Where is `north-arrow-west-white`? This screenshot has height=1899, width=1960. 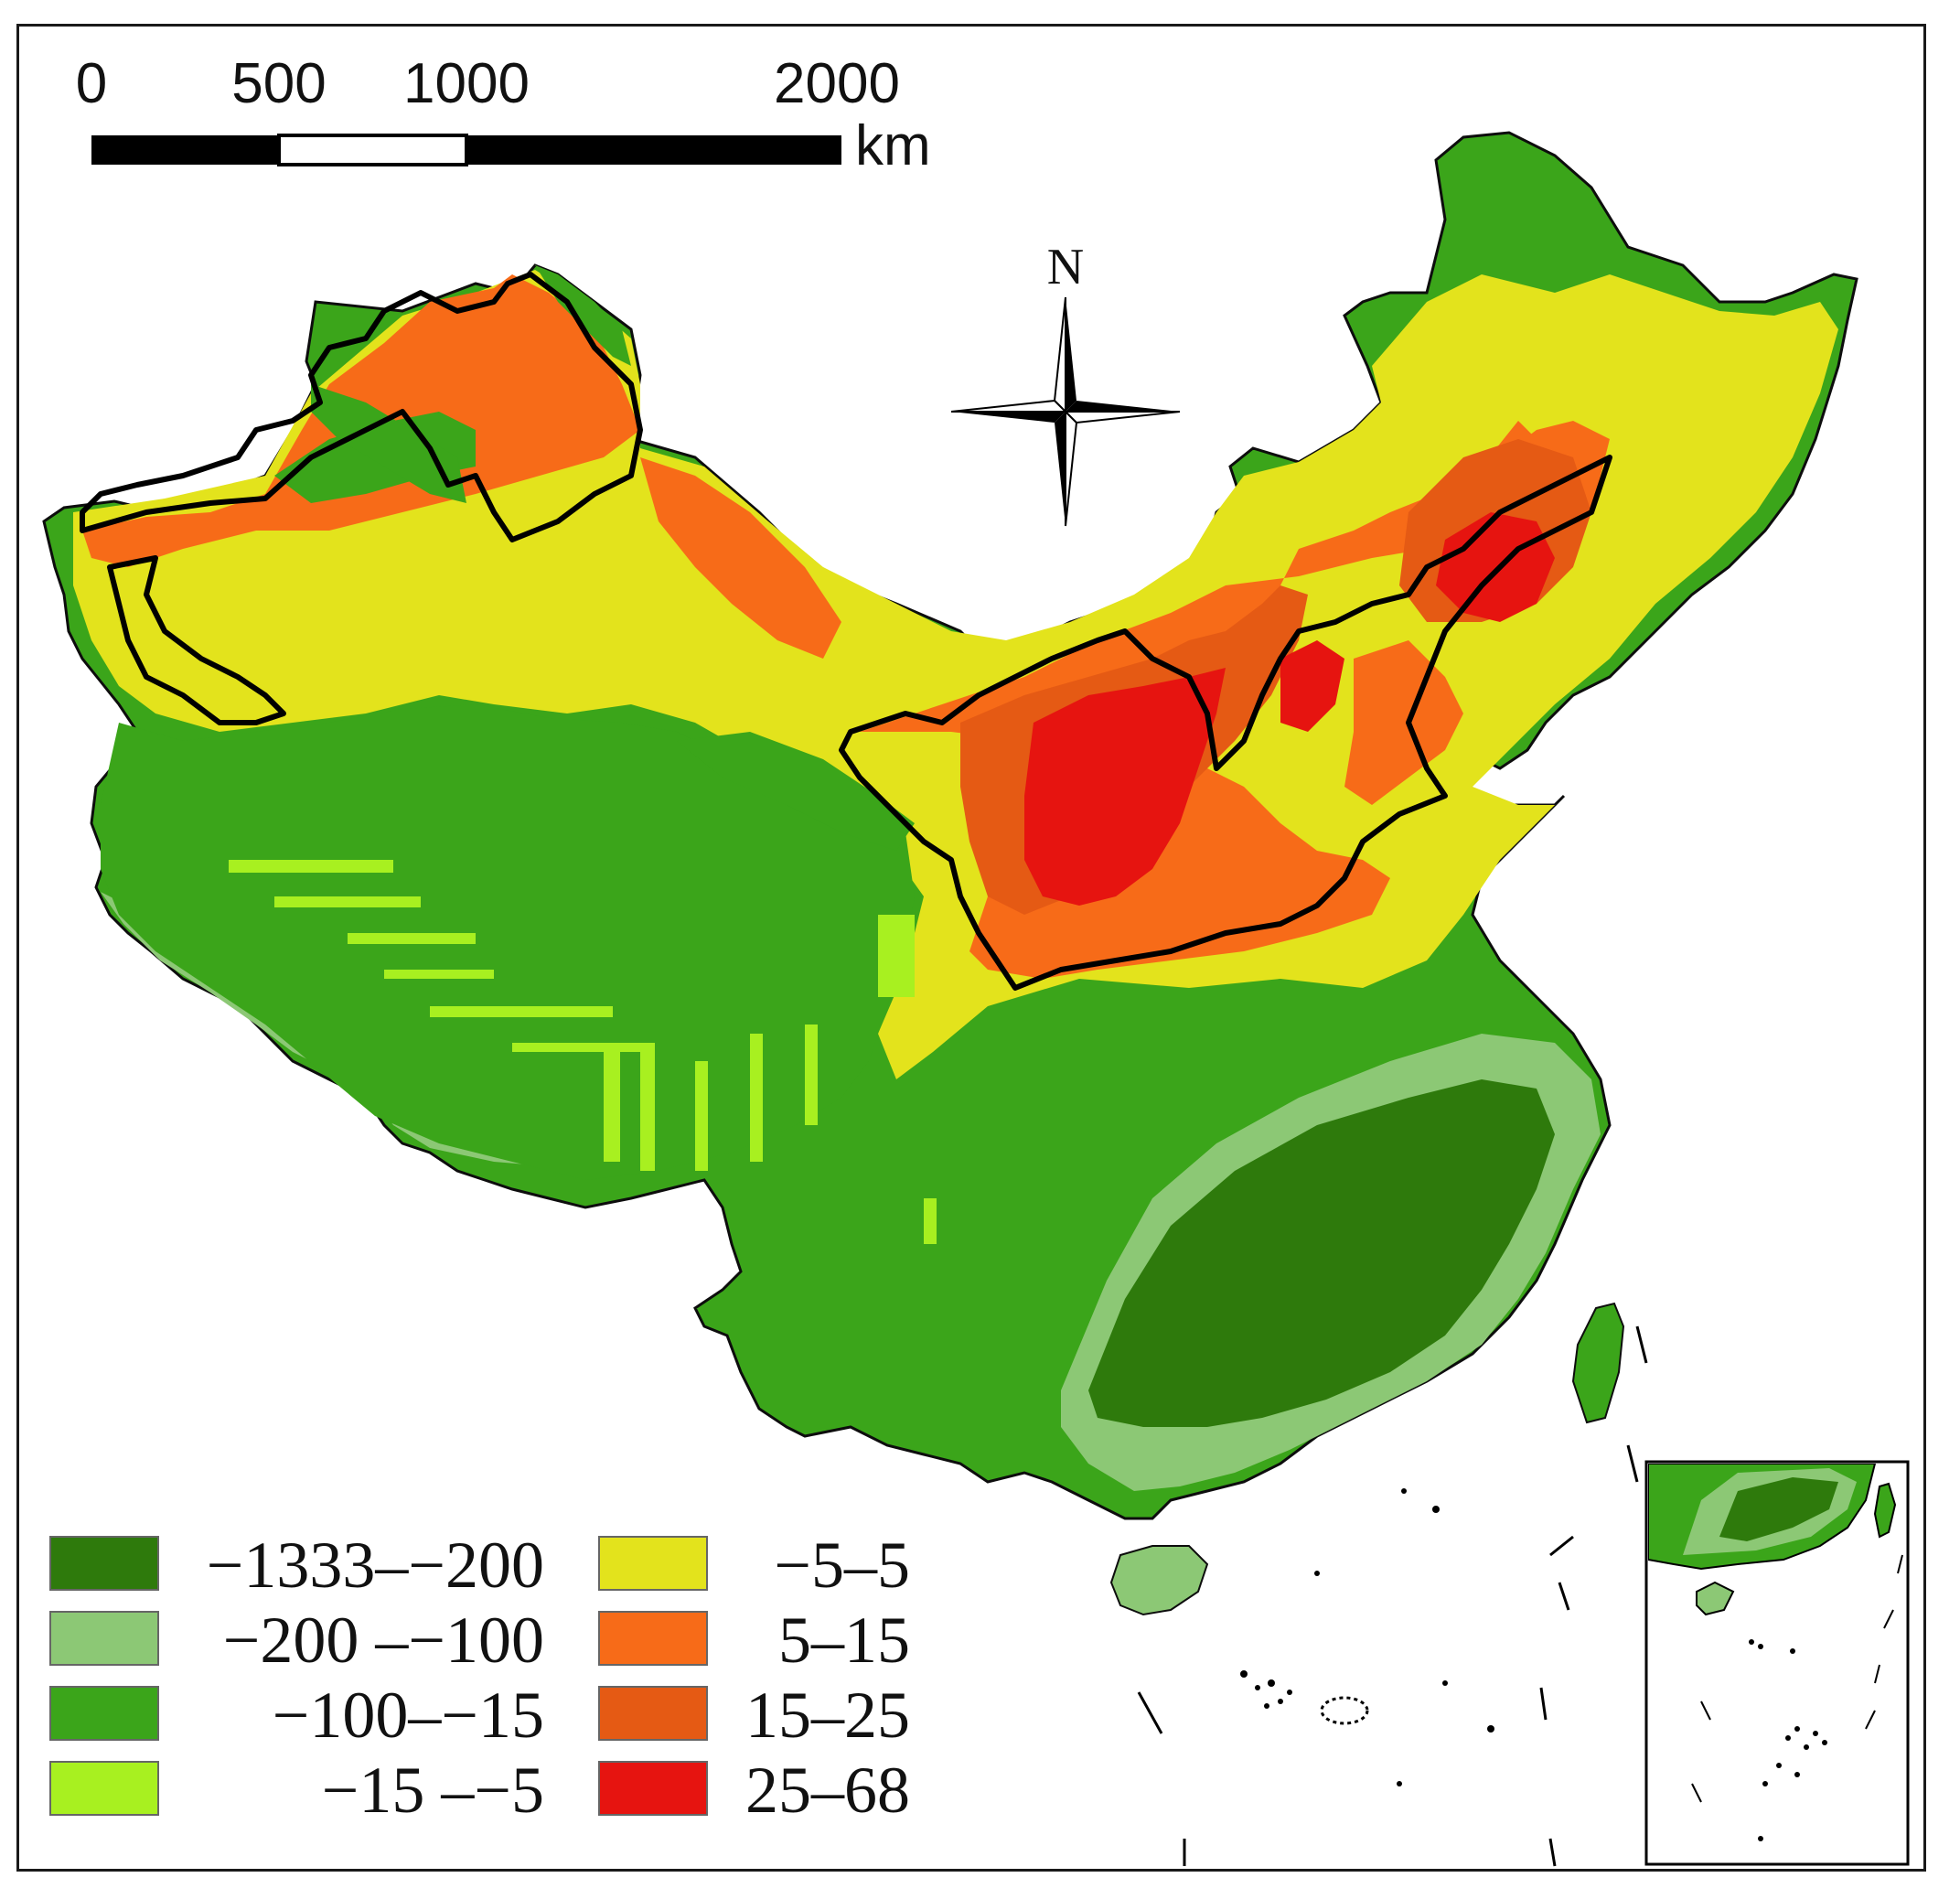 north-arrow-west-white is located at coordinates (1009, 406).